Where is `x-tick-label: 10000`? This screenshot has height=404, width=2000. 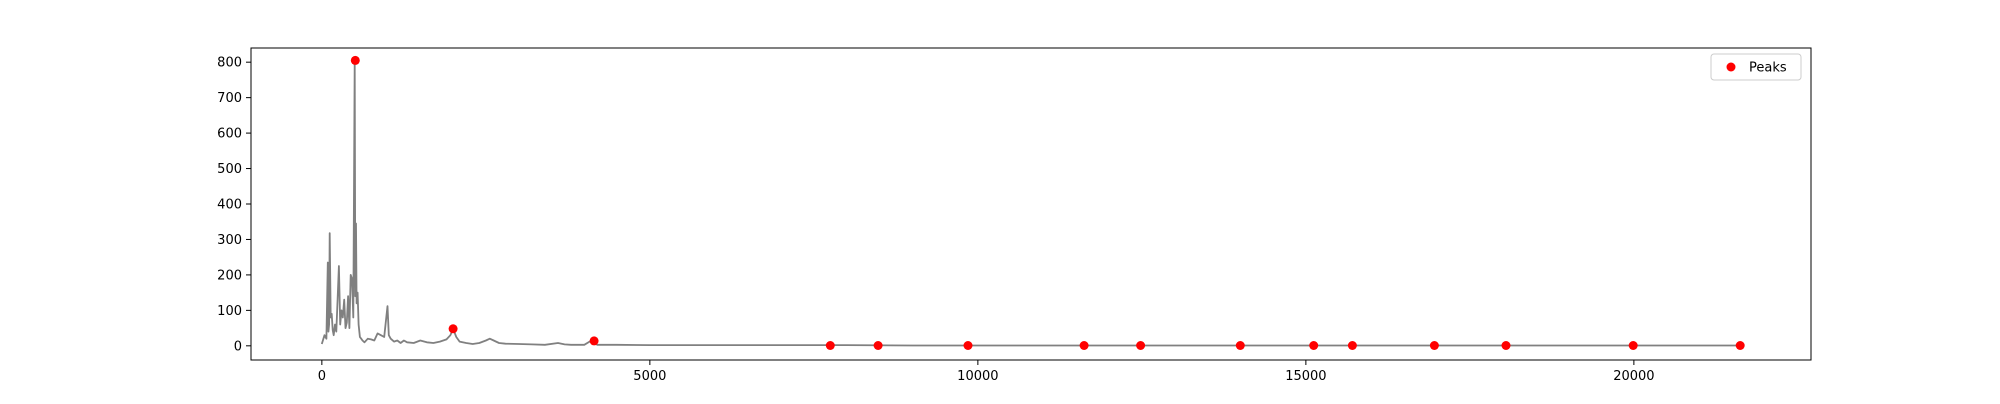
x-tick-label: 10000 is located at coordinates (977, 376).